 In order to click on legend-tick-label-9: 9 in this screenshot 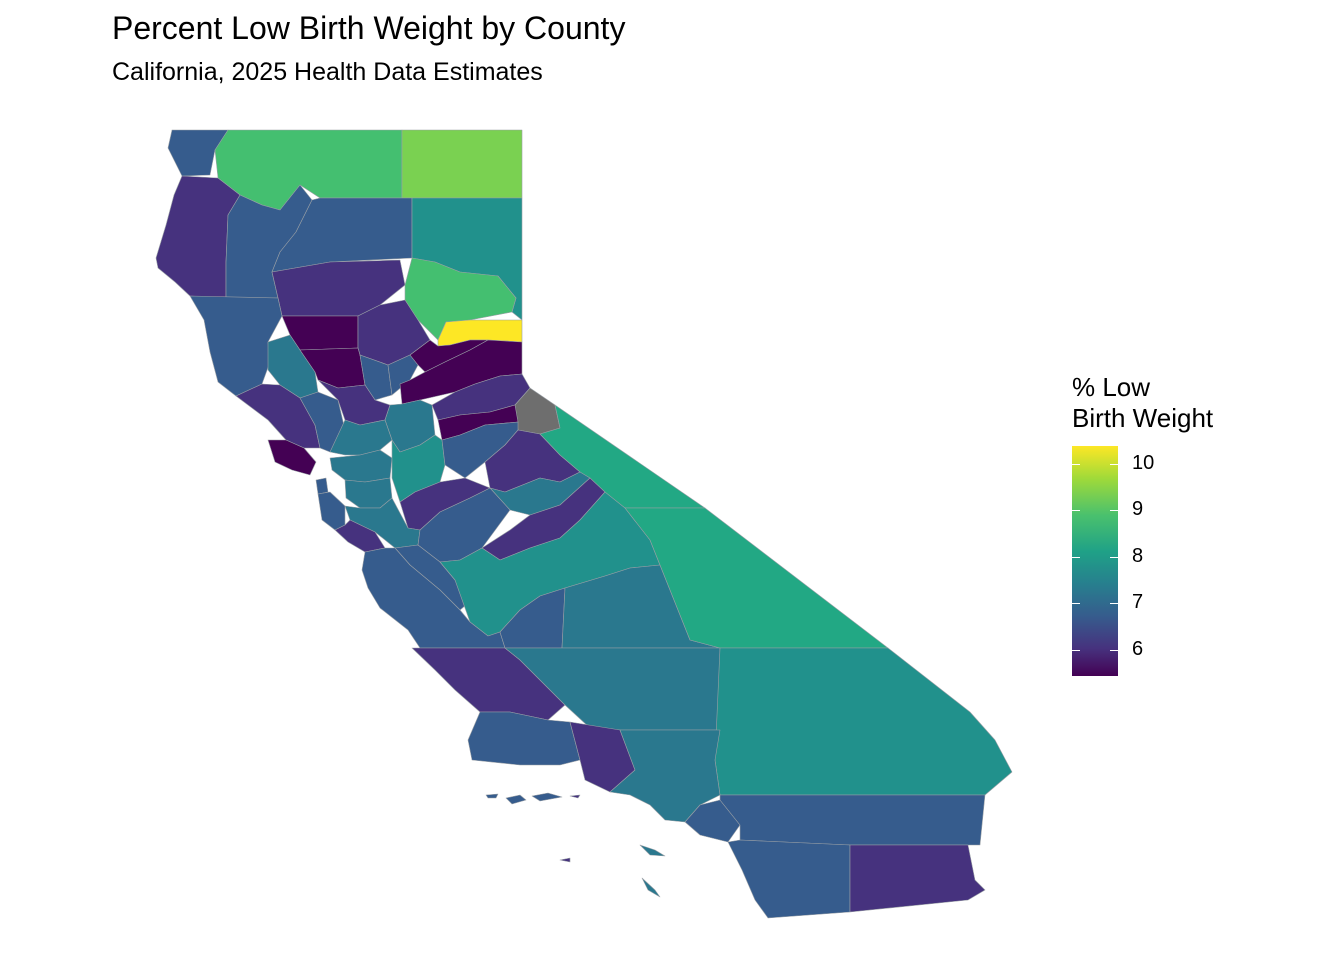, I will do `click(1138, 509)`.